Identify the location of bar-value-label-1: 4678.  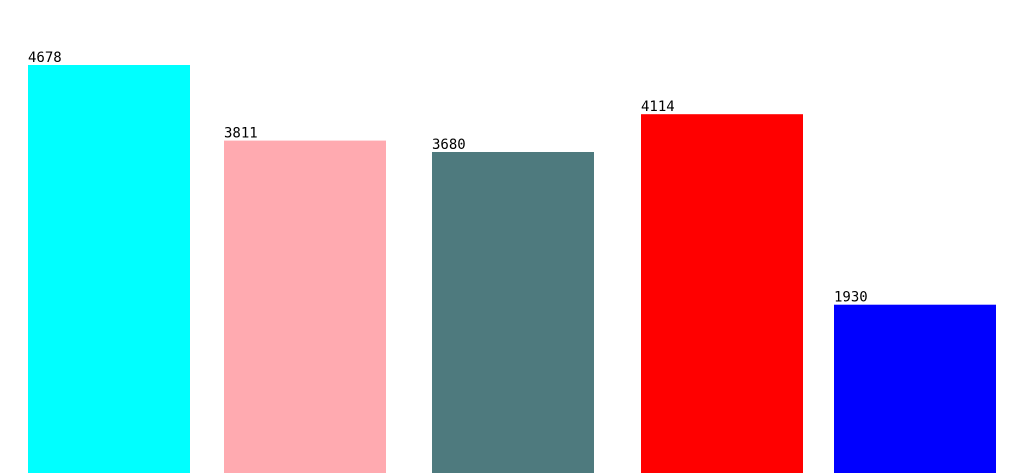
(45, 58).